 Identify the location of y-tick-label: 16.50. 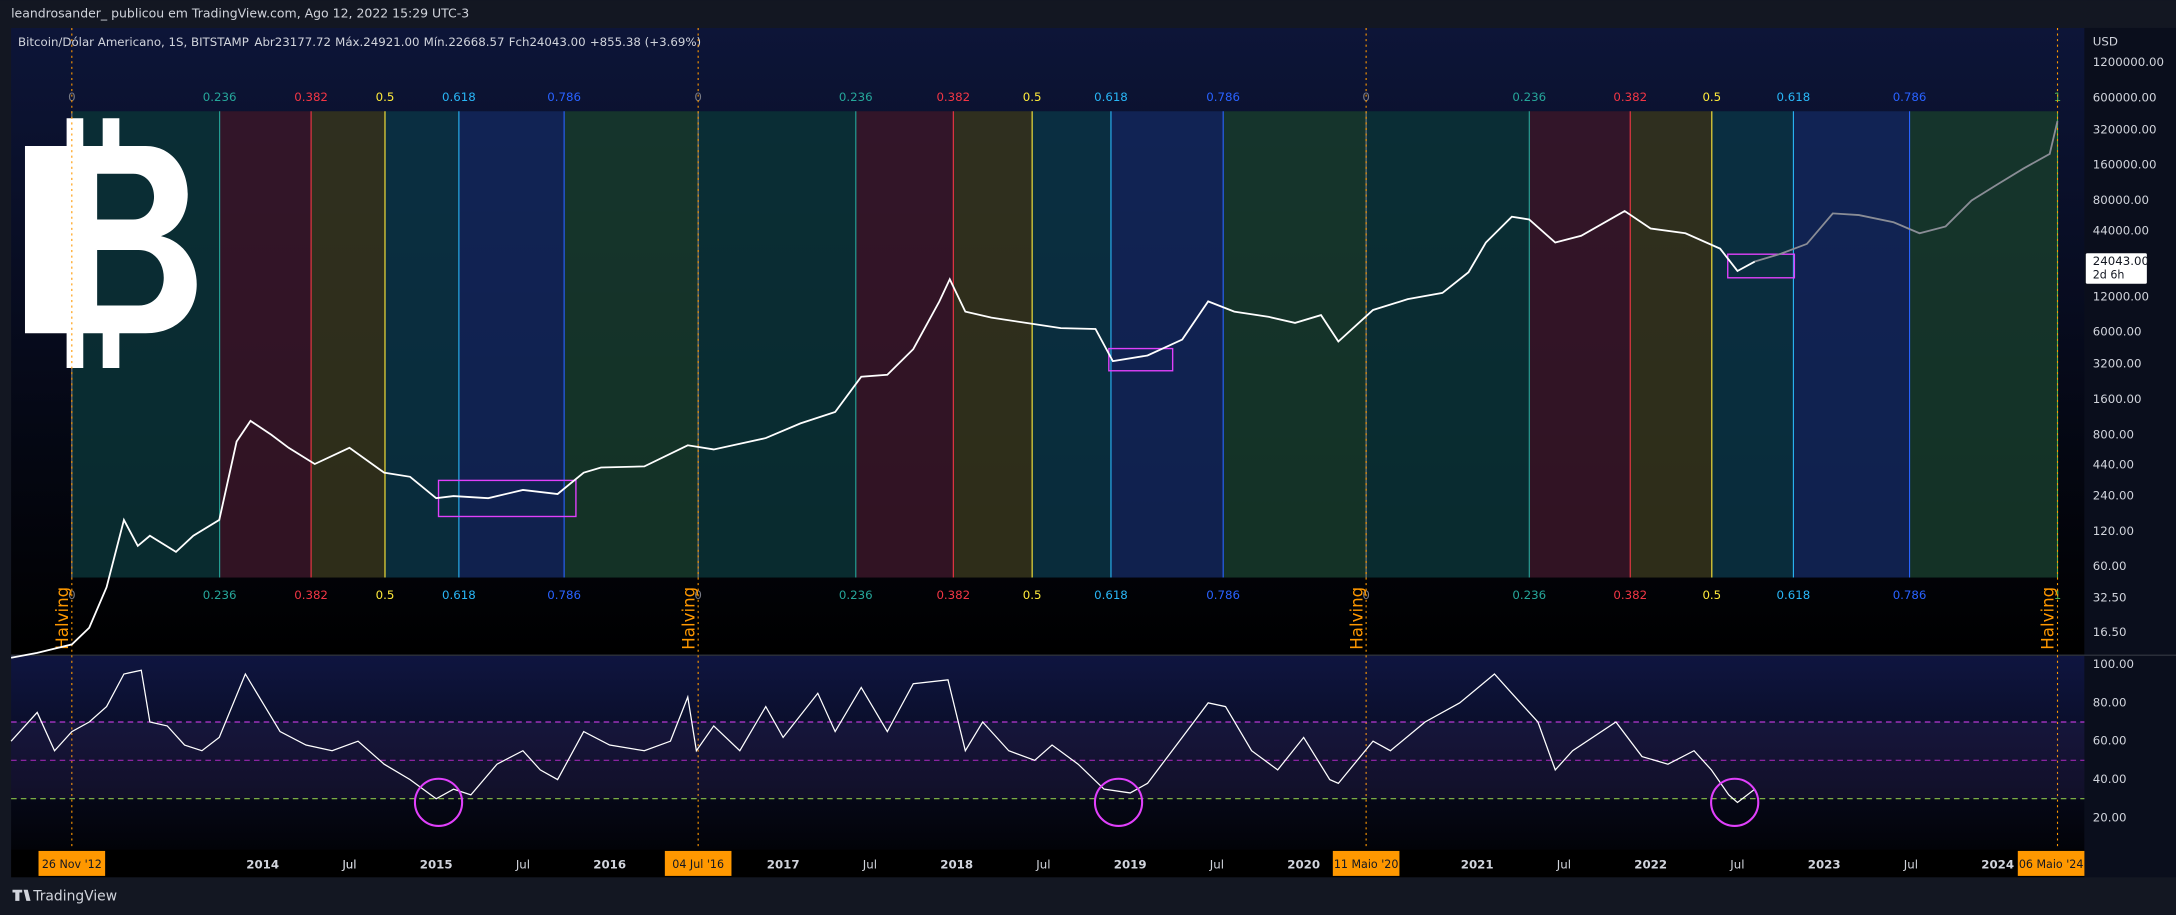
(2110, 632).